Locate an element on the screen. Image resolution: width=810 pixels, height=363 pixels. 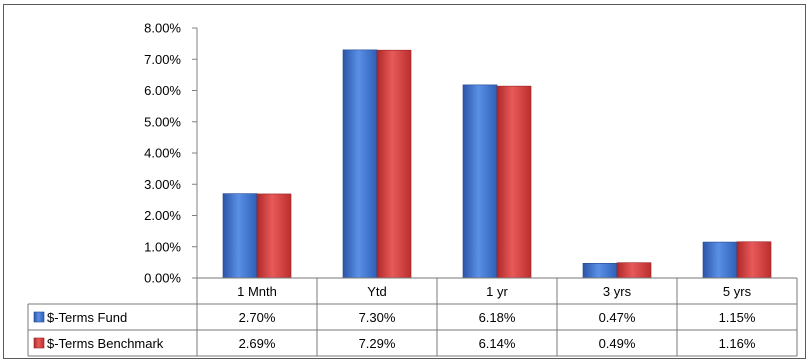
y-tick-label: 6.00% is located at coordinates (162, 90).